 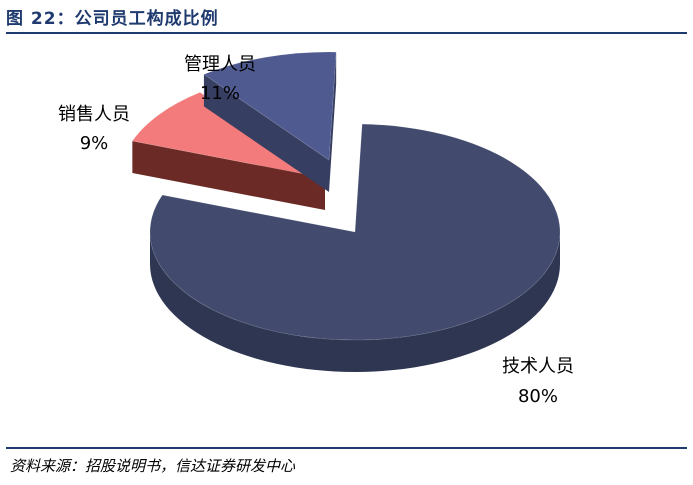 I want to click on slice-label-mgmt-pct: 11%, so click(x=220, y=93).